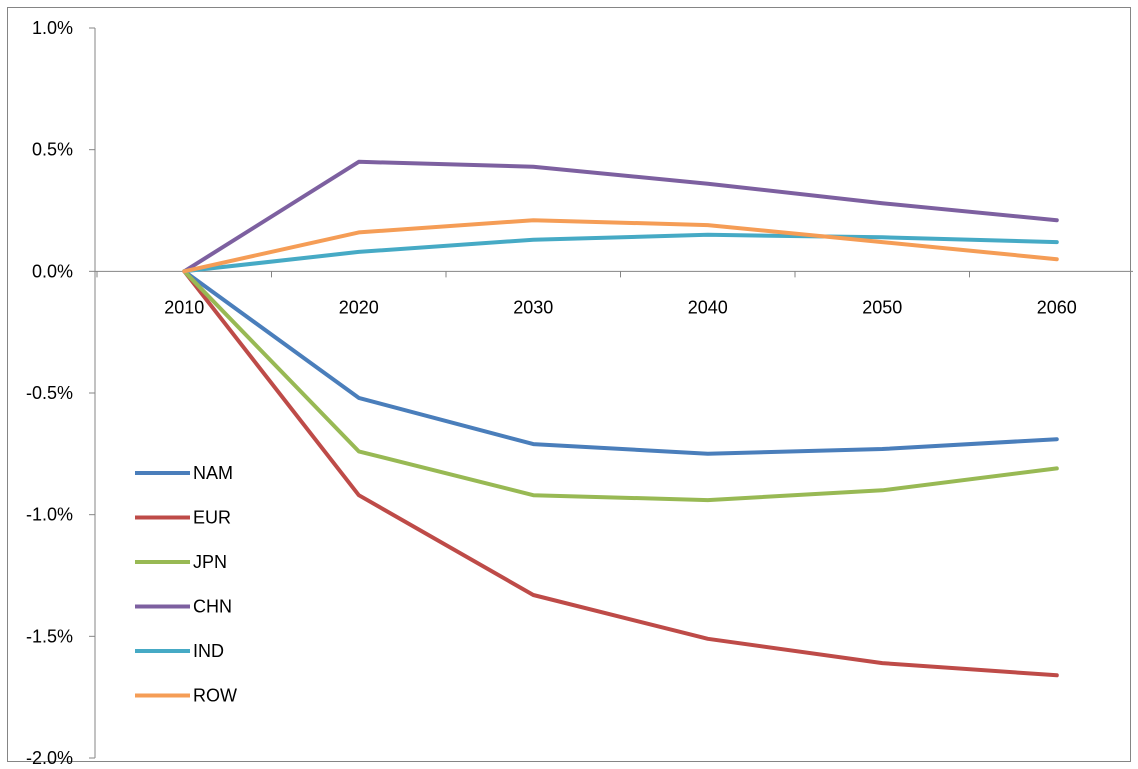 Image resolution: width=1138 pixels, height=769 pixels. Describe the element at coordinates (184, 307) in the screenshot. I see `x-tick-label: 2010` at that location.